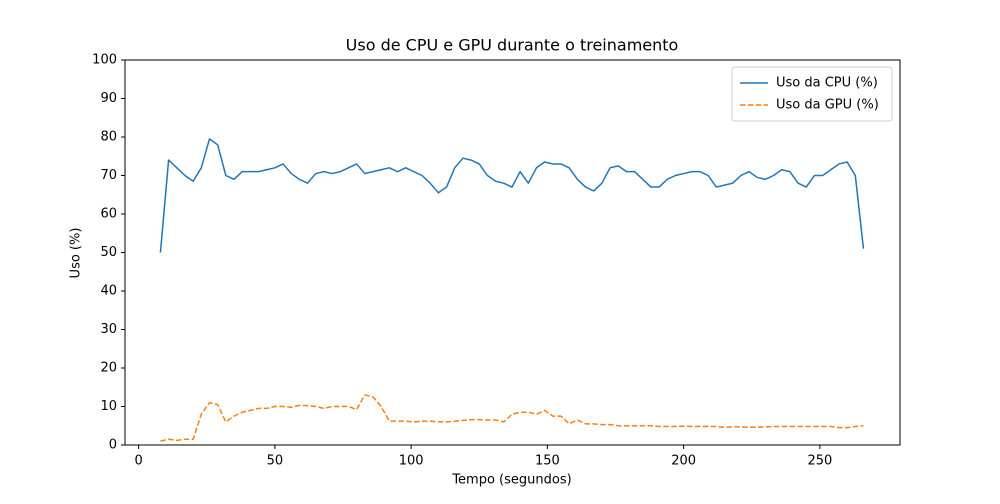 The width and height of the screenshot is (1000, 504). What do you see at coordinates (108, 252) in the screenshot?
I see `y-tick-label: 50` at bounding box center [108, 252].